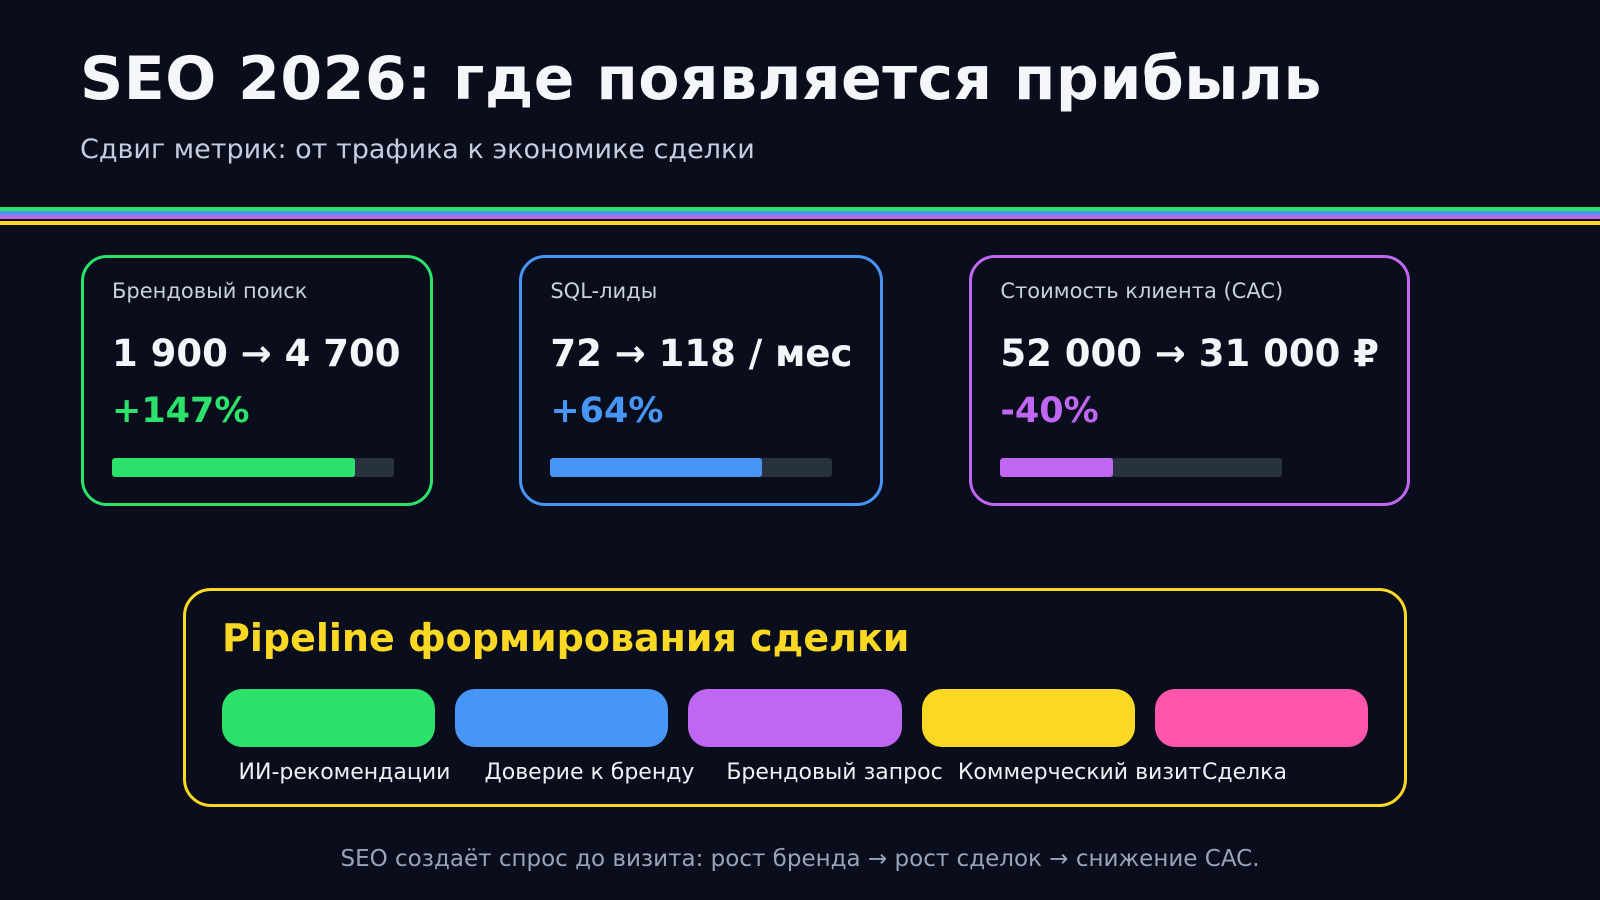 This screenshot has height=900, width=1600. I want to click on stage-pill-brand-query, so click(795, 718).